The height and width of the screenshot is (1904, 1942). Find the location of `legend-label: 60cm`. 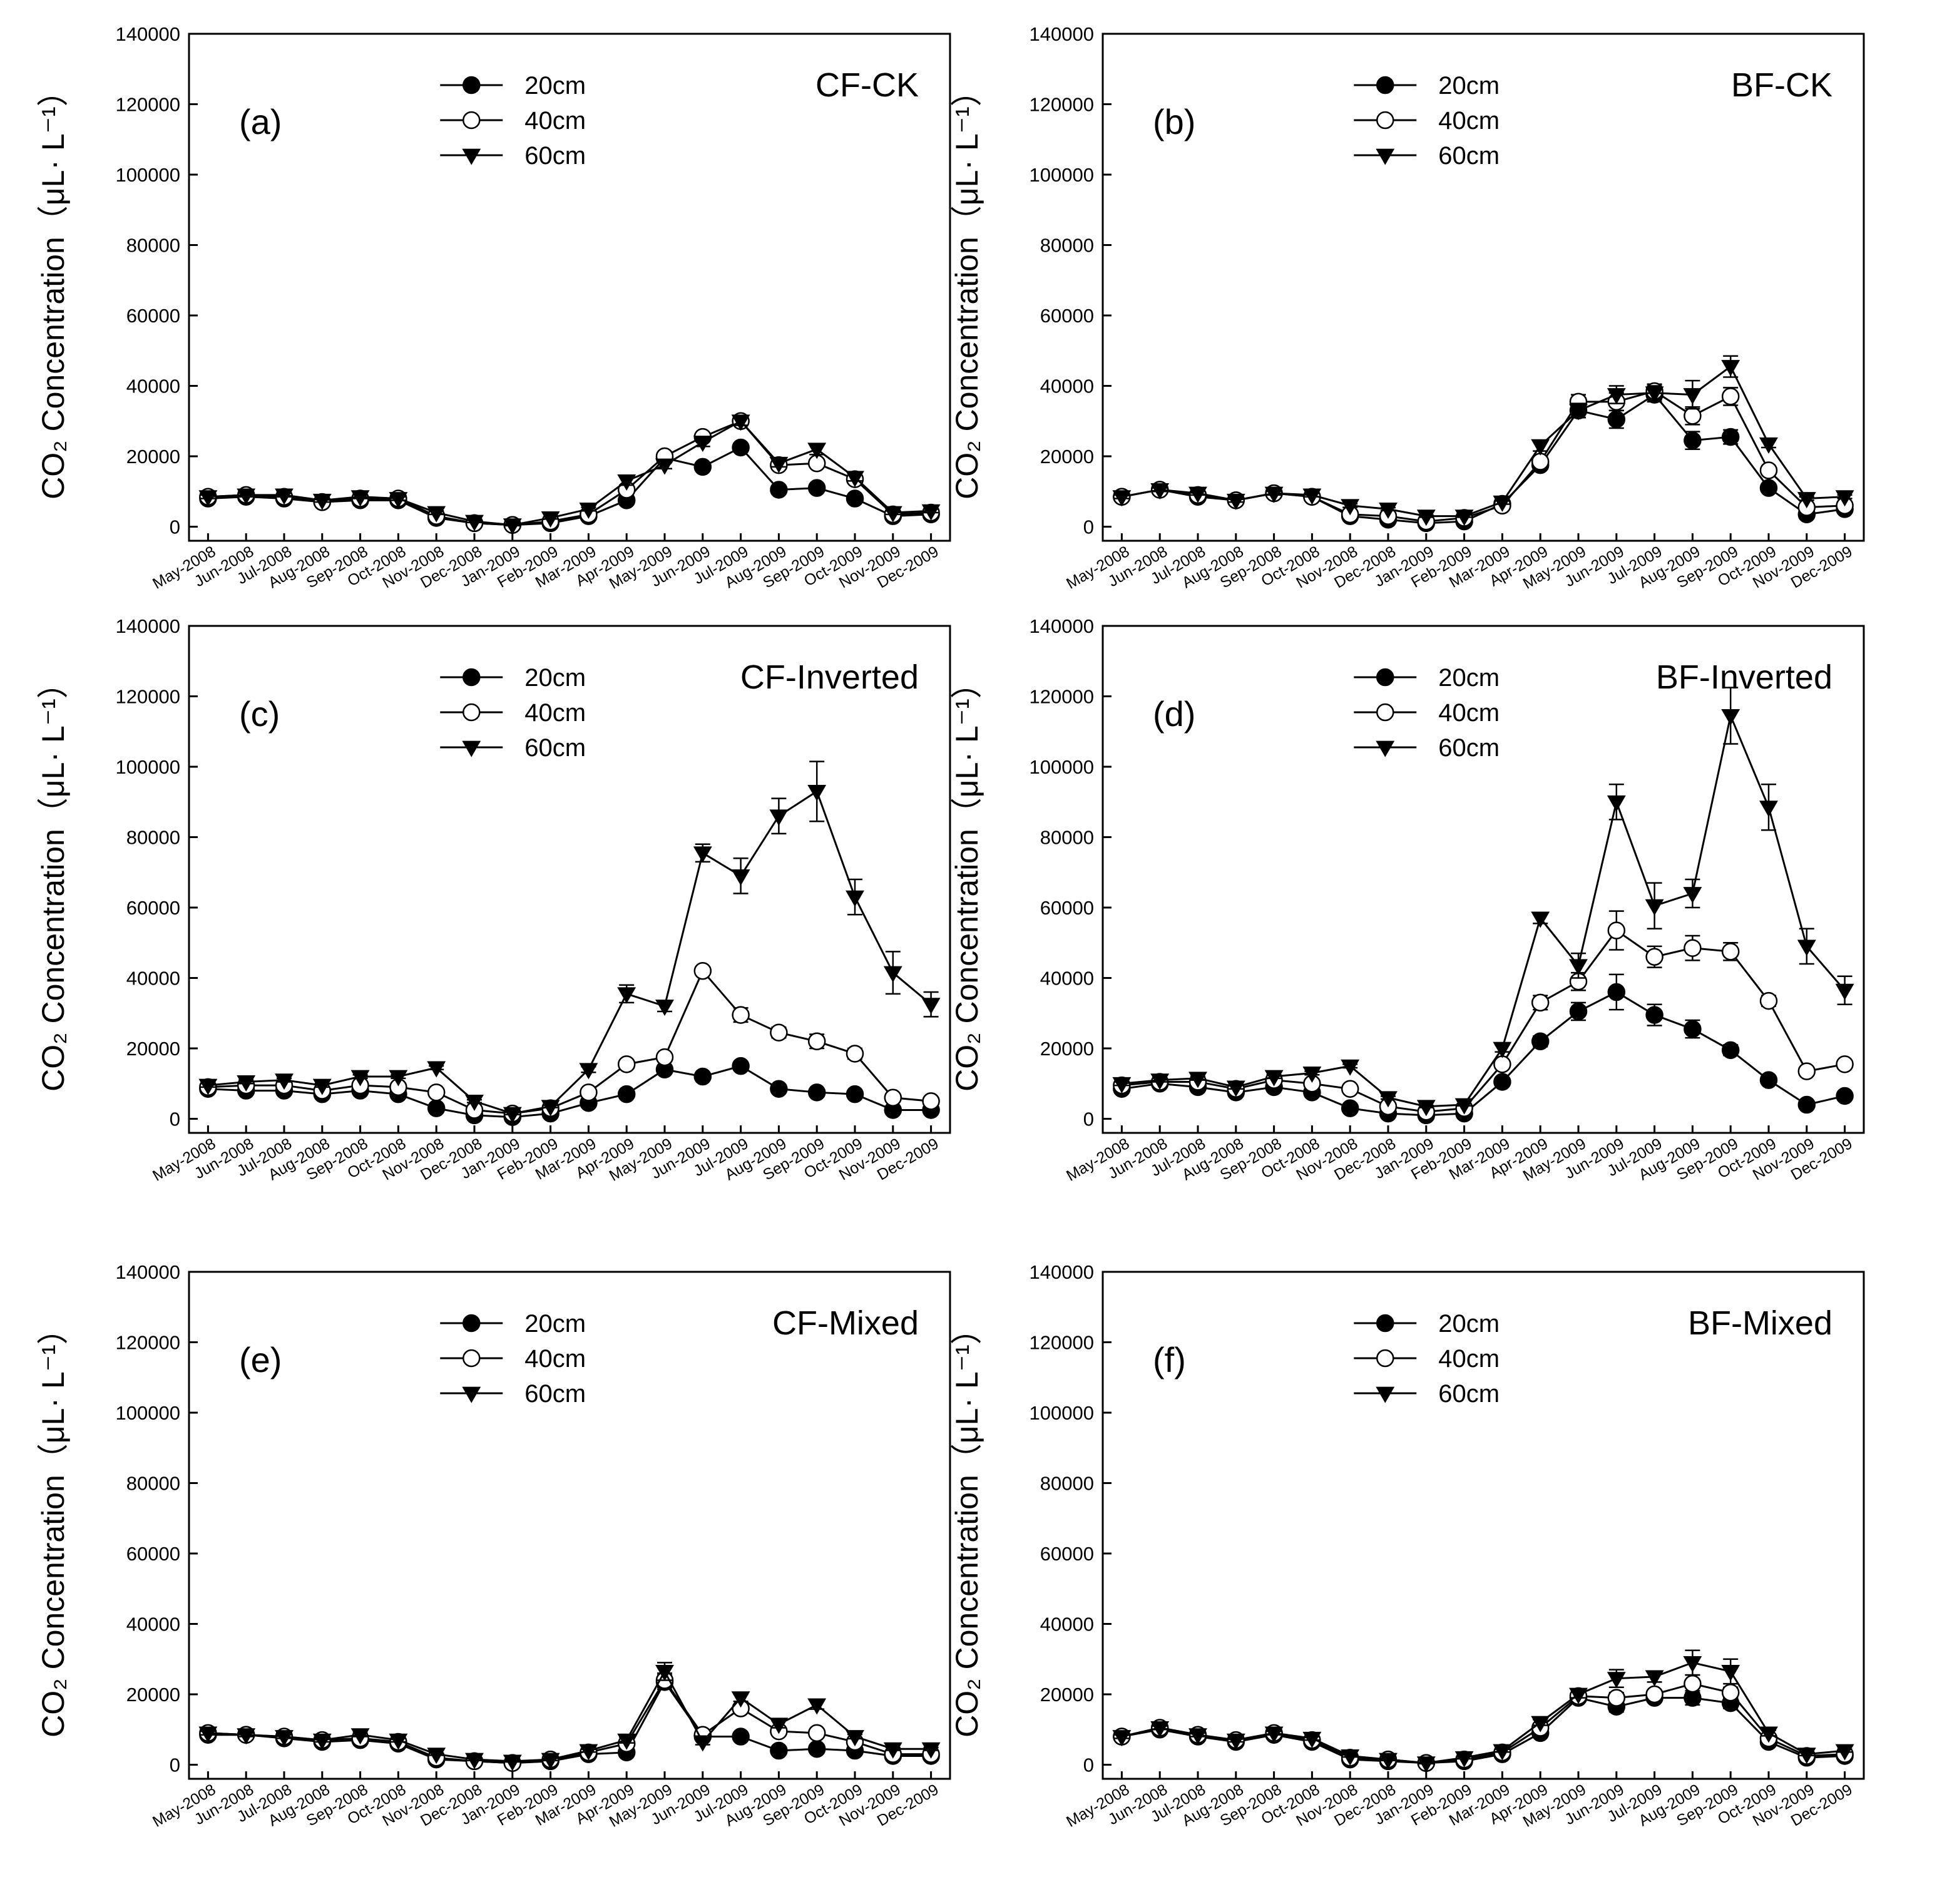

legend-label: 60cm is located at coordinates (555, 748).